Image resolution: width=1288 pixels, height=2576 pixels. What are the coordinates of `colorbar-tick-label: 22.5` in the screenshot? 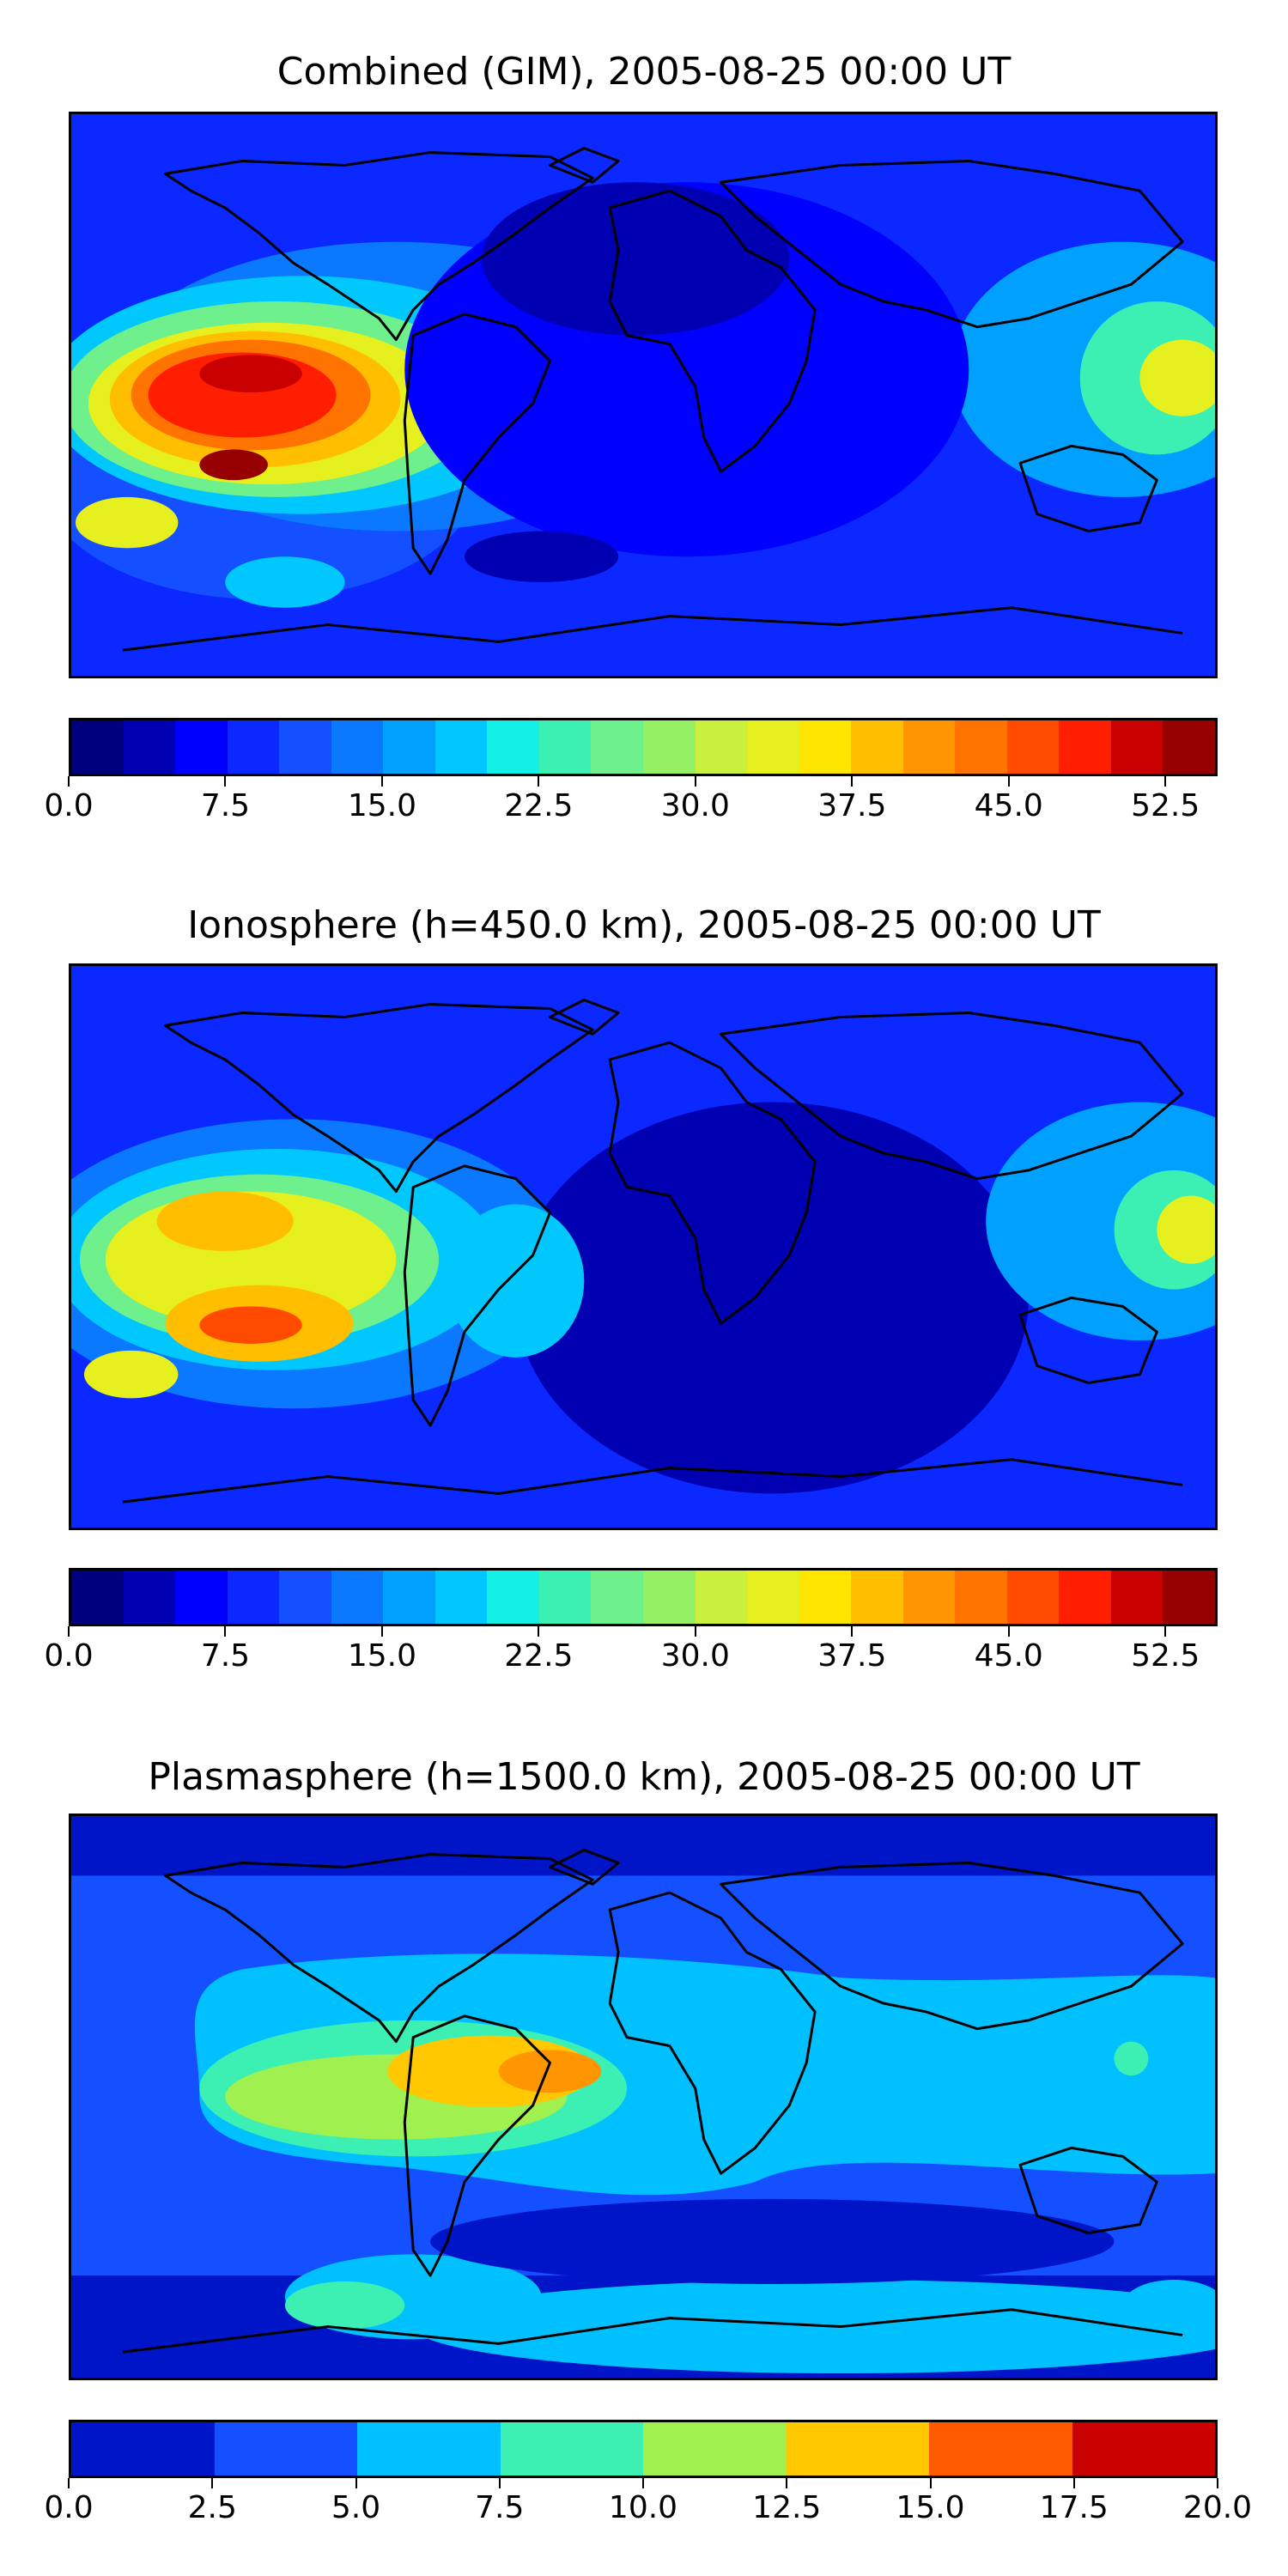 It's located at (539, 806).